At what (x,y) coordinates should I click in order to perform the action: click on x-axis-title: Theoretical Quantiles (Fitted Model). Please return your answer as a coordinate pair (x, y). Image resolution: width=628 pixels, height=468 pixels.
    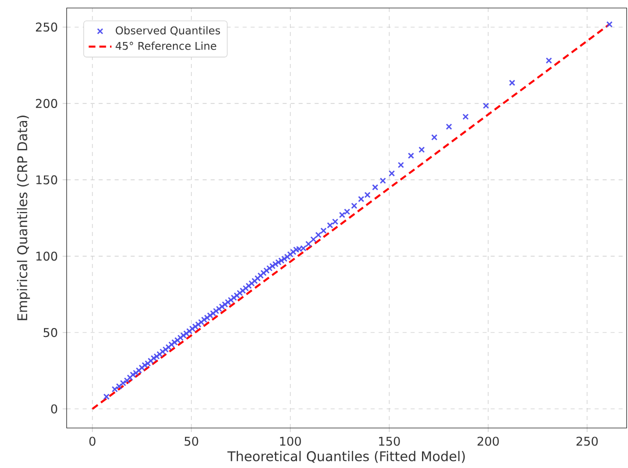
    Looking at the image, I should click on (346, 456).